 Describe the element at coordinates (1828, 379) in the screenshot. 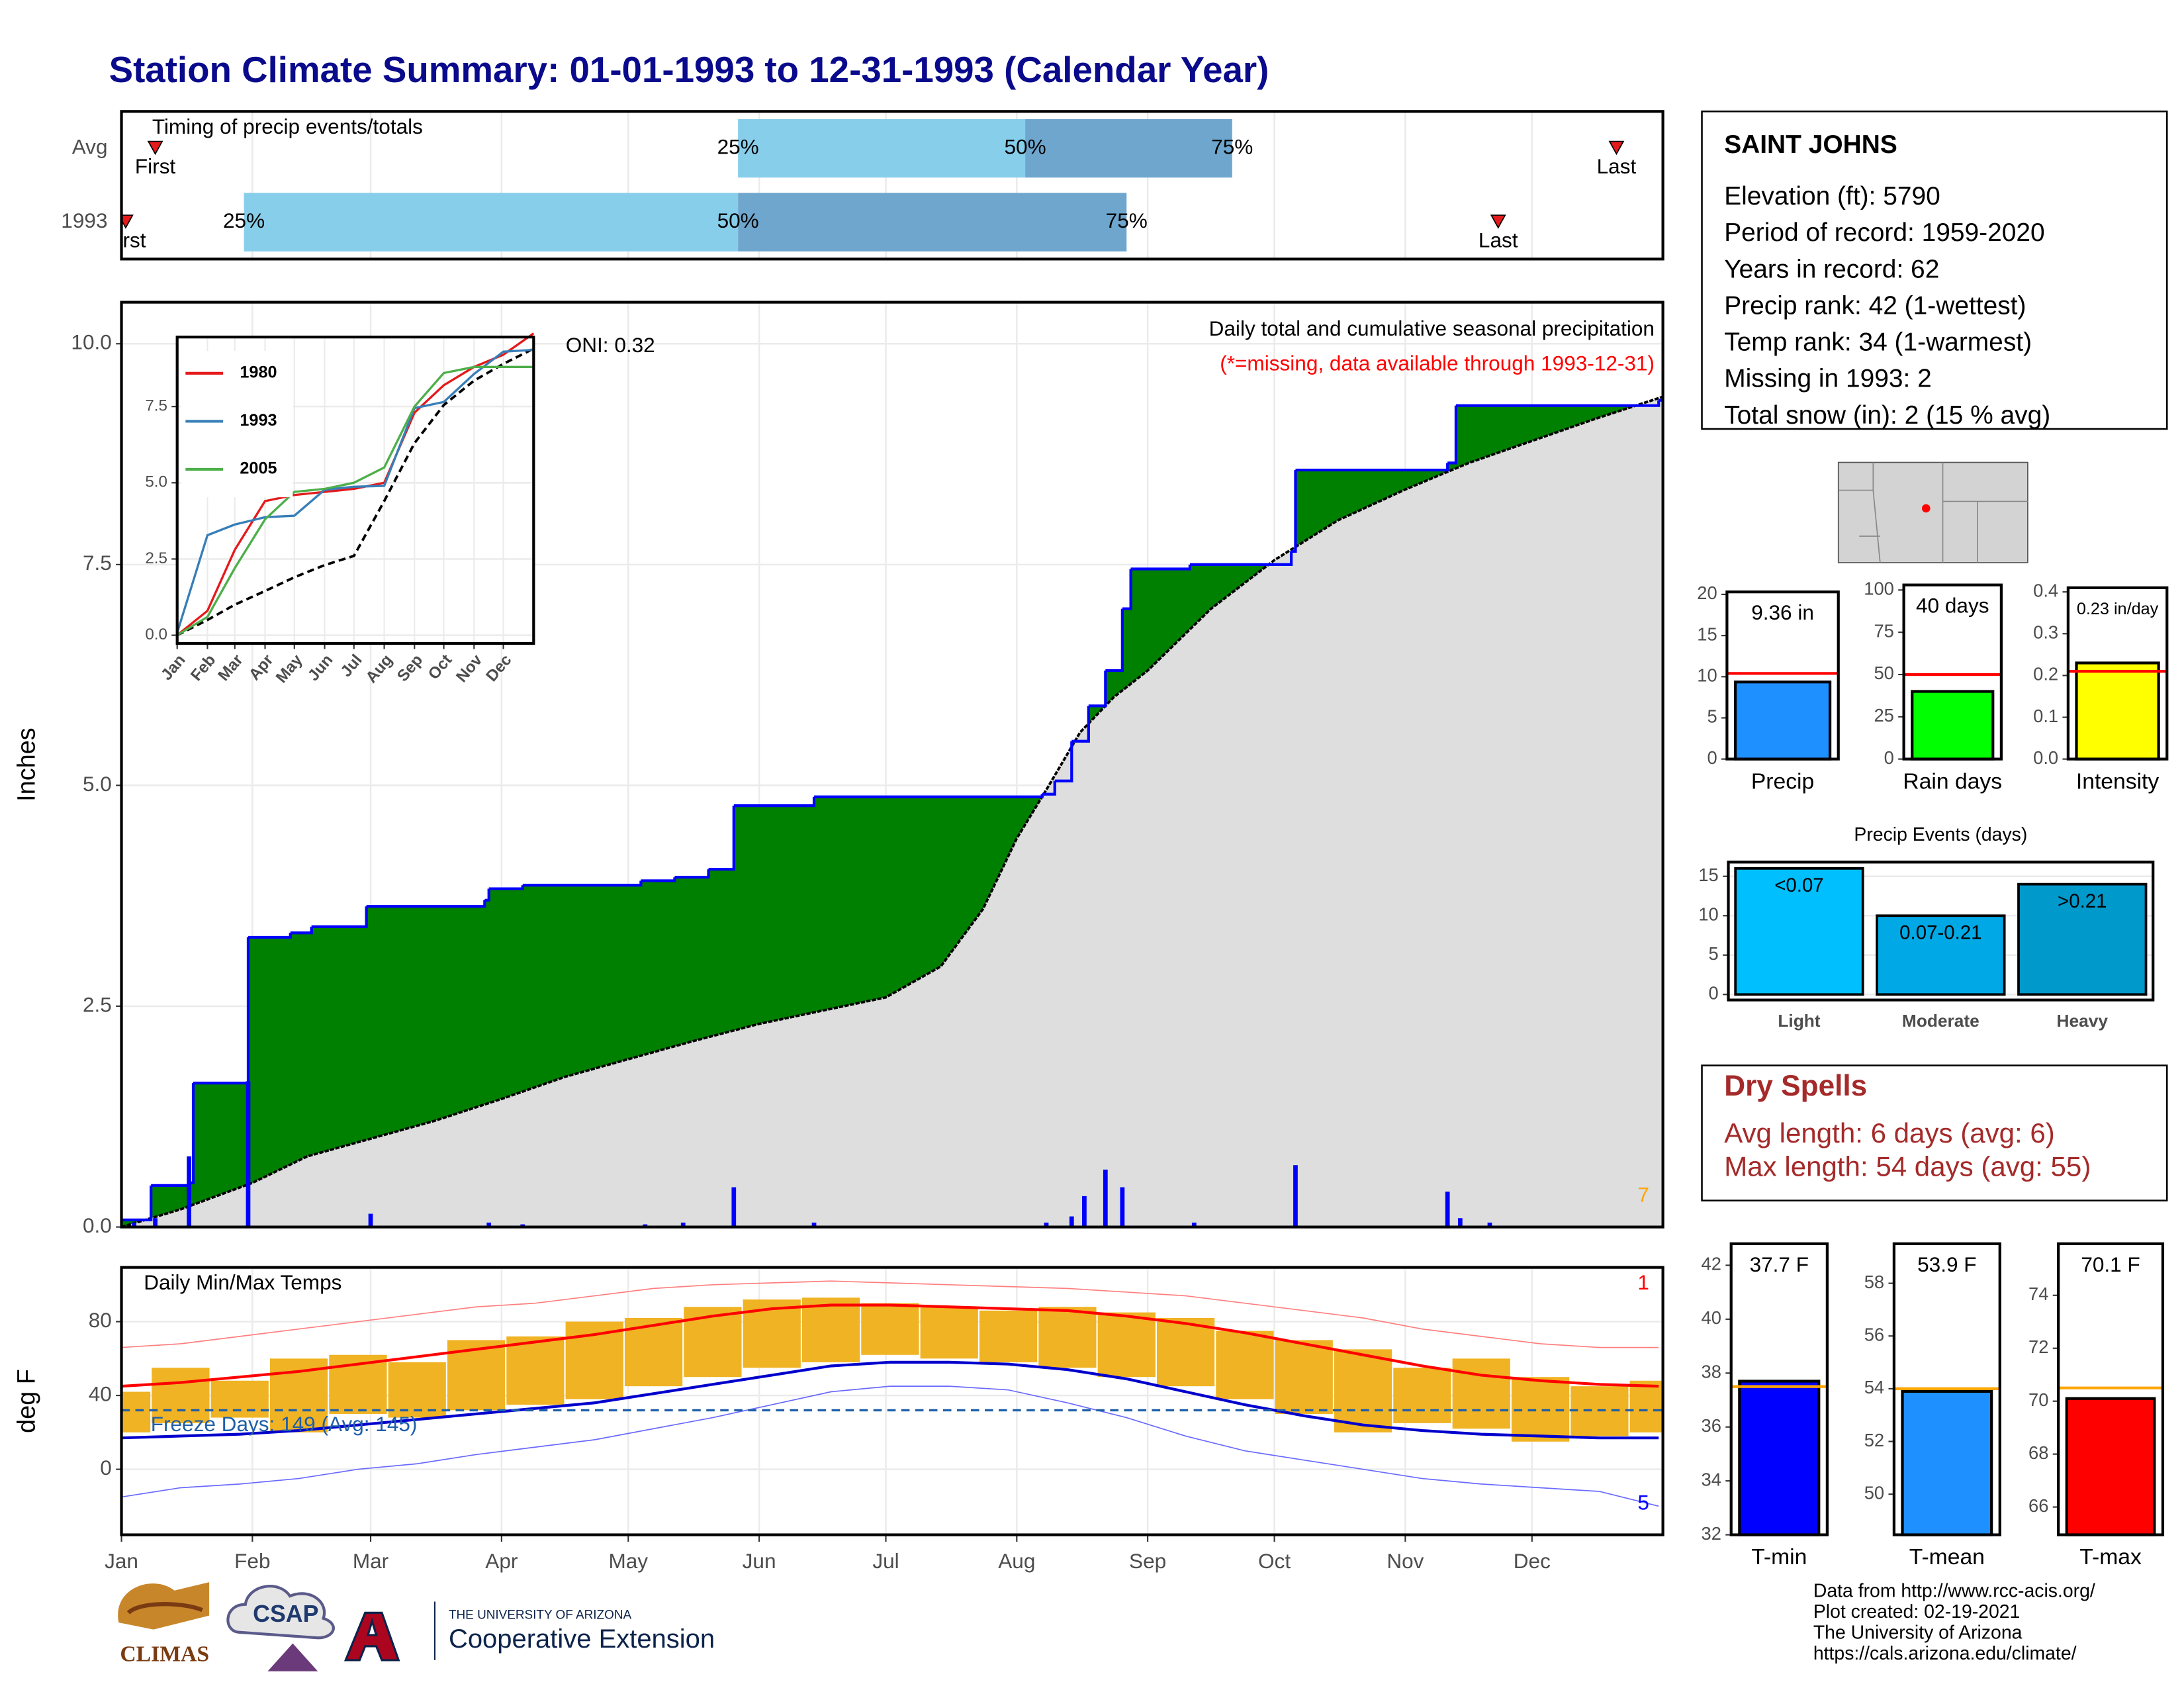

I see `station-line: Missing in 1993: 2` at that location.